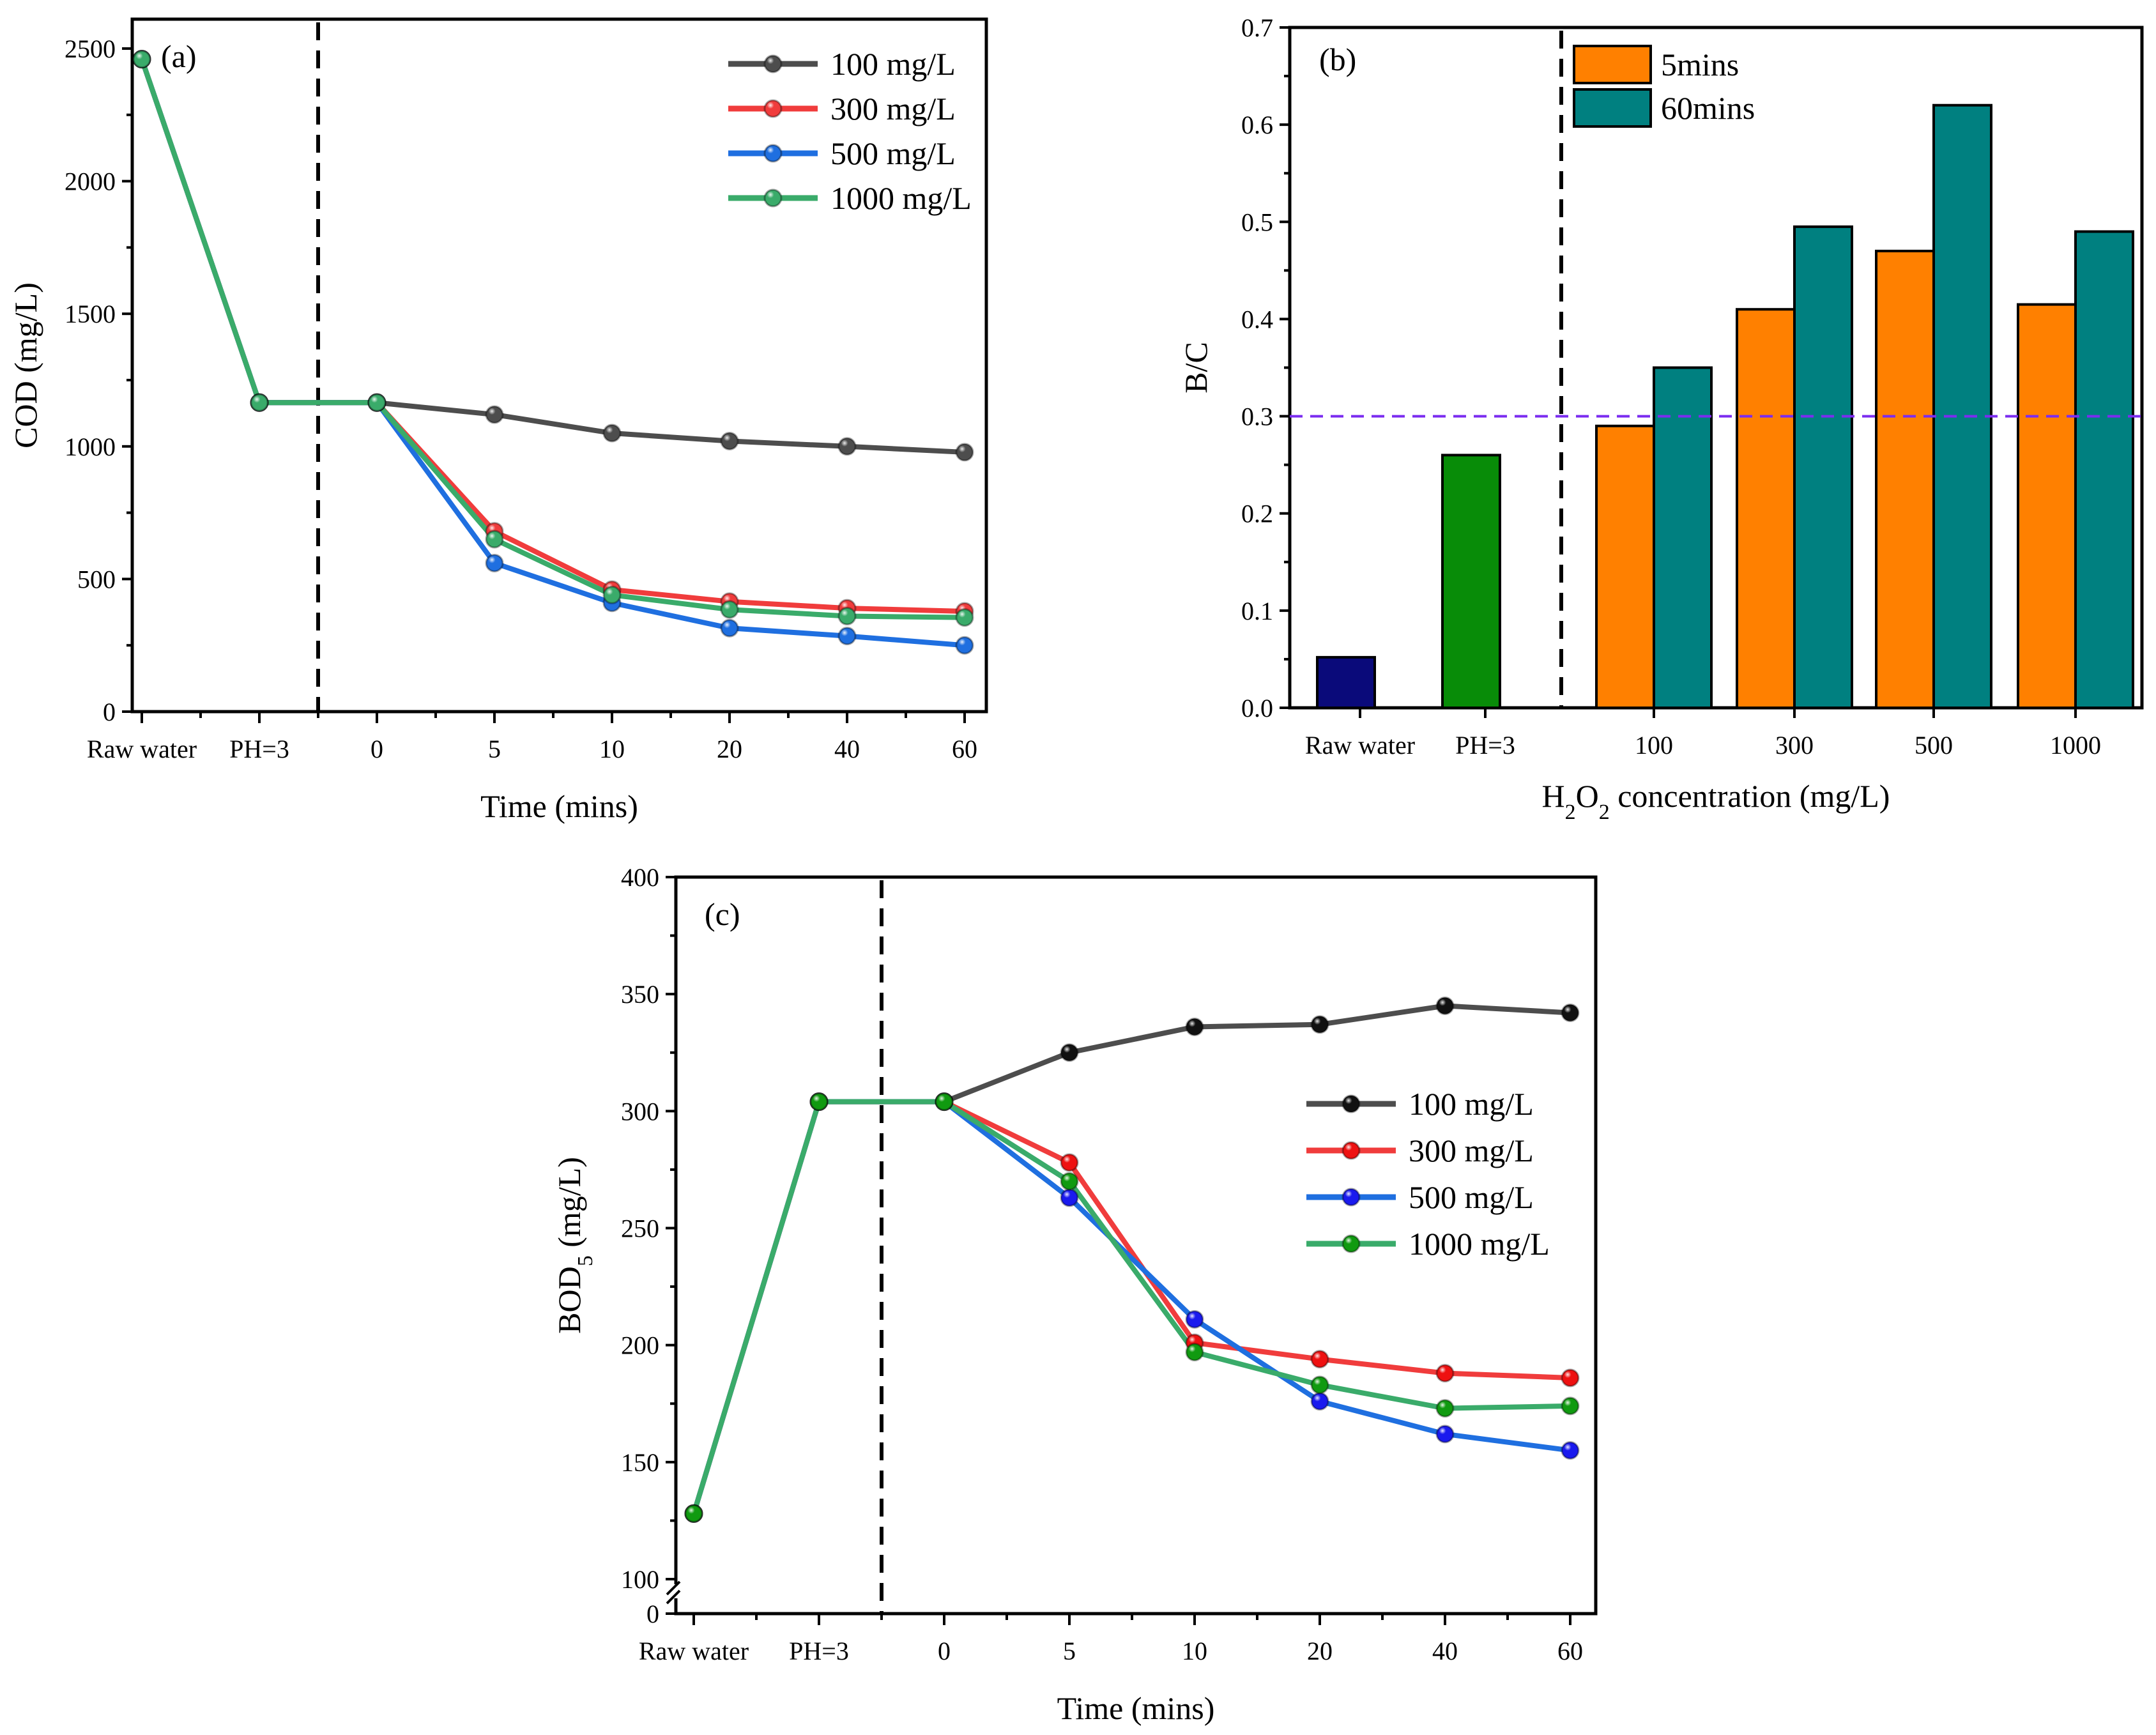  I want to click on y-tick-label: 0.7, so click(1257, 27).